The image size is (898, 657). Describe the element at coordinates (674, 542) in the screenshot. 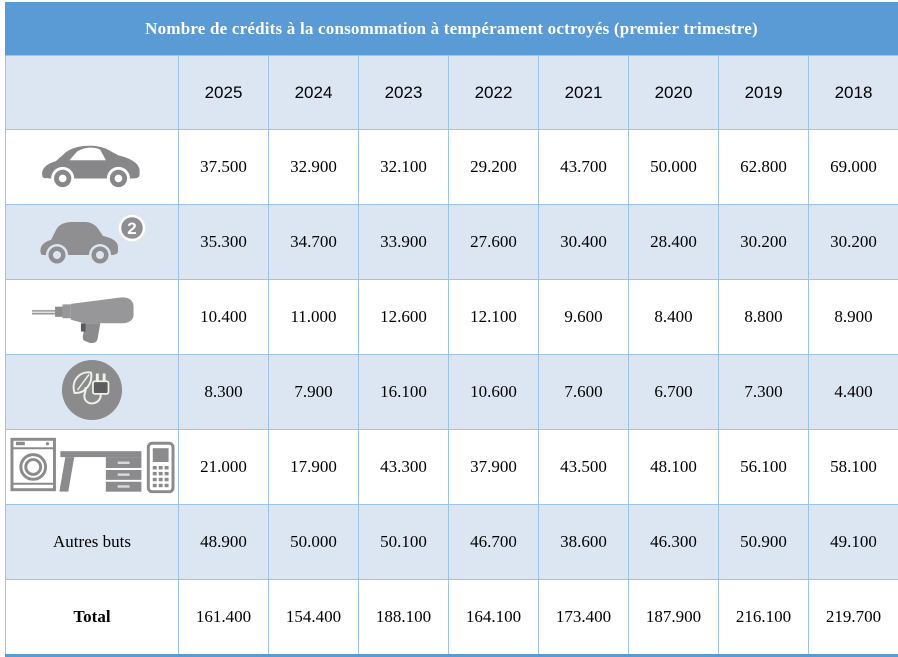

I see `value-cell: 46.300` at that location.